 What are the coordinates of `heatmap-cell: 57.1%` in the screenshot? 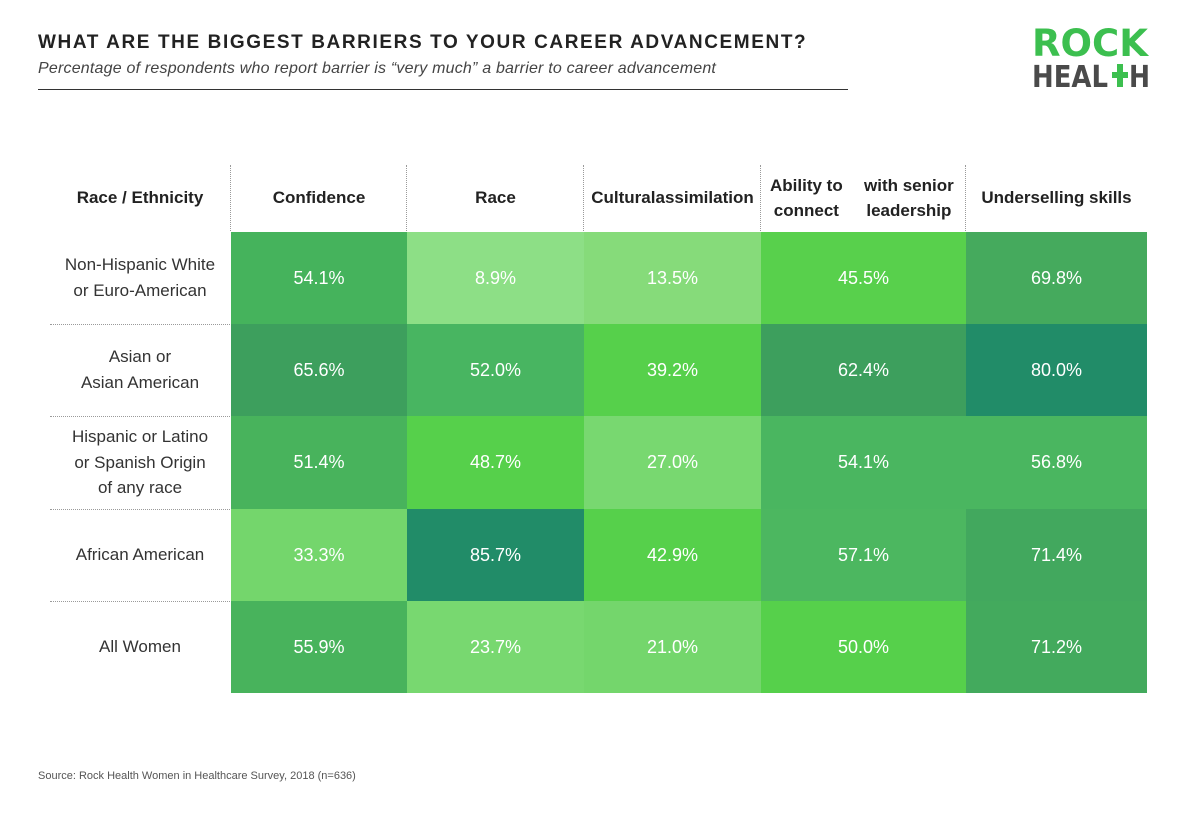 It's located at (863, 555).